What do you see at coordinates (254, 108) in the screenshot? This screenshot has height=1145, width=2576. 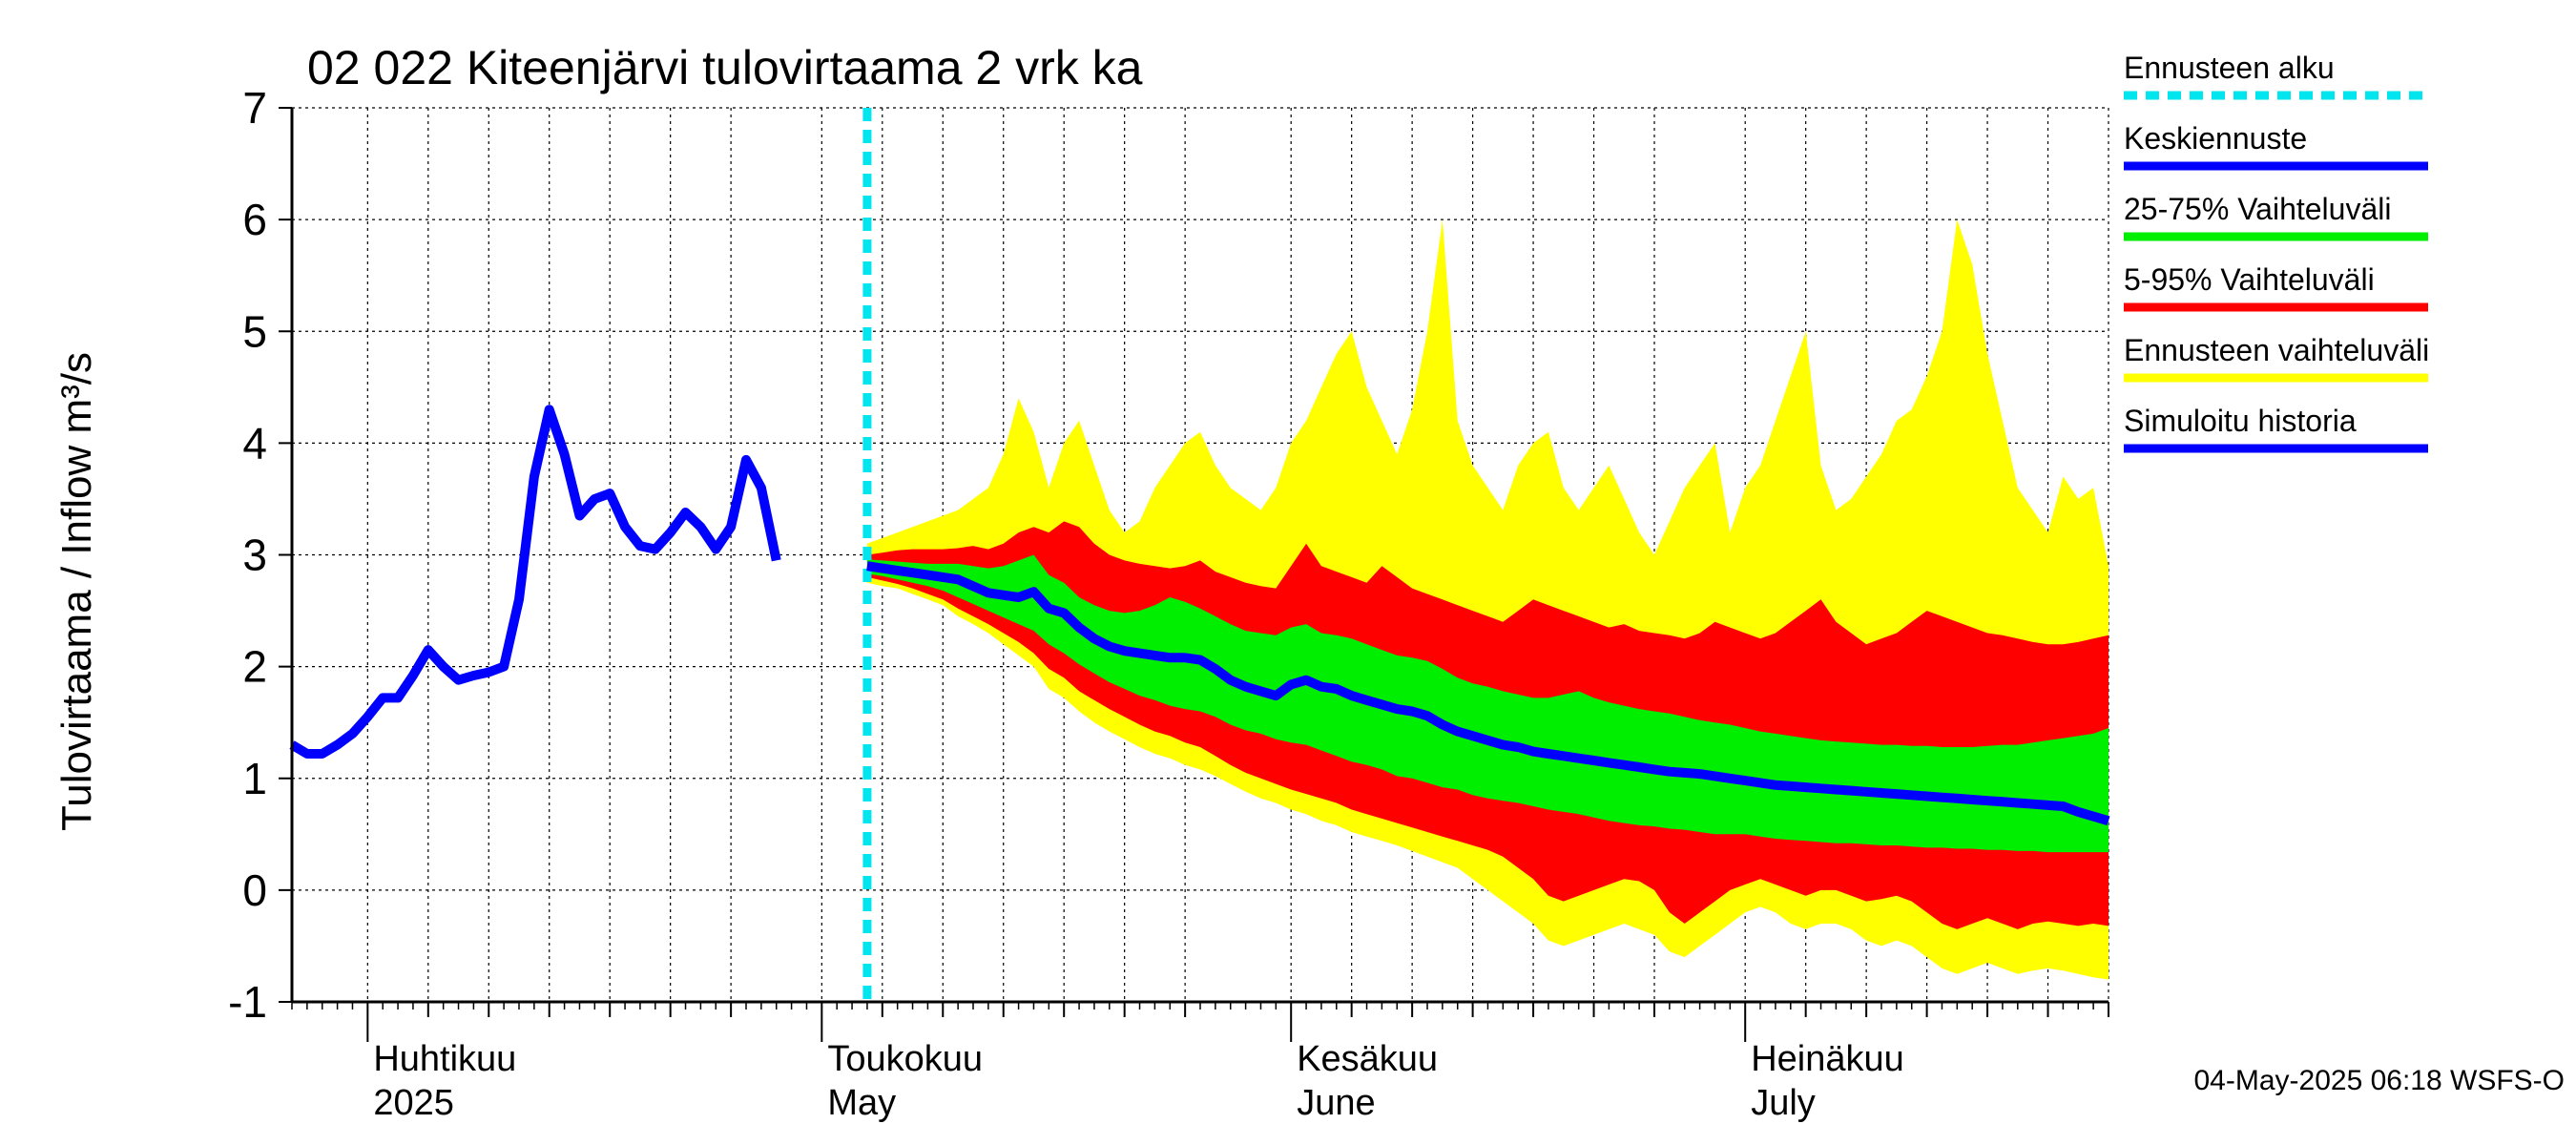 I see `y-tick-label: 7` at bounding box center [254, 108].